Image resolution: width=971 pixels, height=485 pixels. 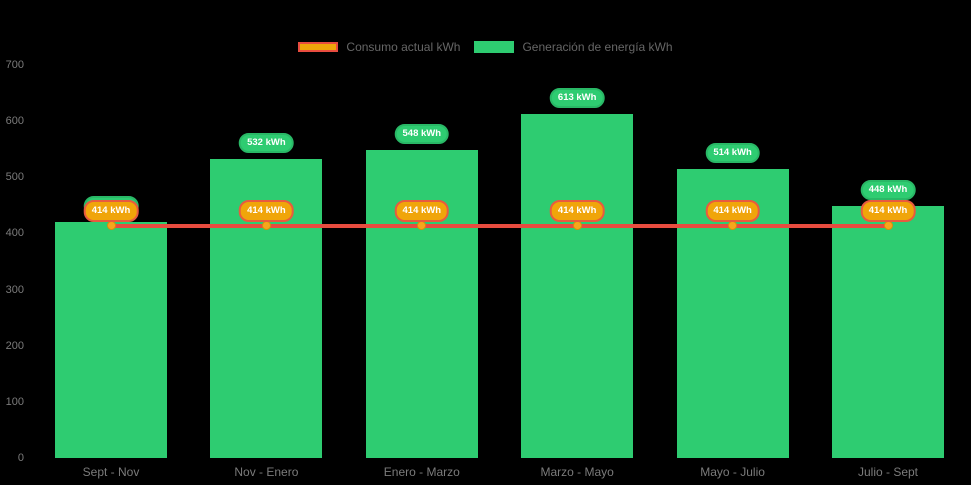 What do you see at coordinates (403, 47) in the screenshot?
I see `legend-label-consumption: Consumo actual kWh` at bounding box center [403, 47].